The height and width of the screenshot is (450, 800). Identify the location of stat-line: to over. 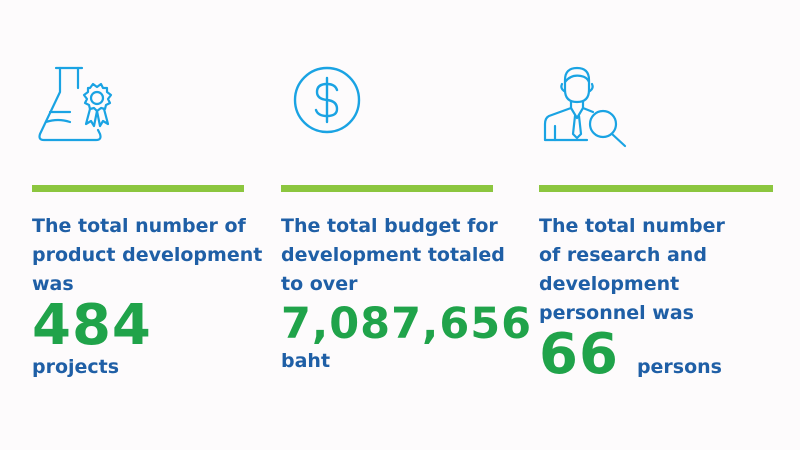
(319, 284).